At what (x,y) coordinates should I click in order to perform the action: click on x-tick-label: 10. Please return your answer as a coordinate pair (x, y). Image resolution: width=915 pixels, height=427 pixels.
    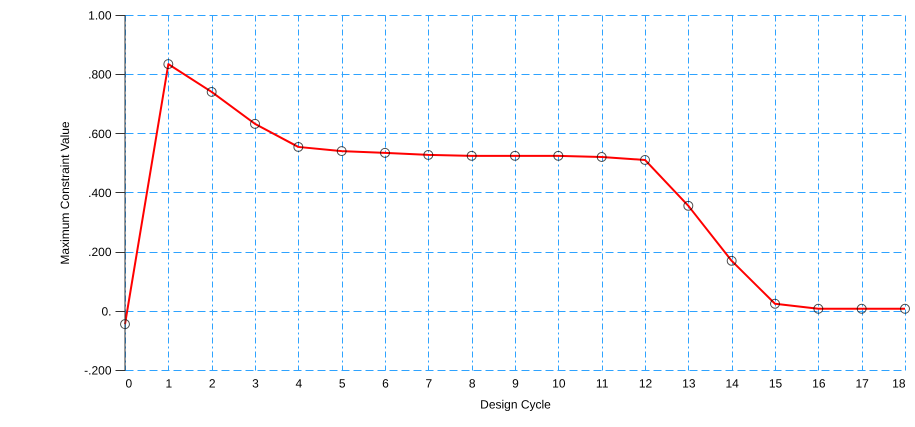
    Looking at the image, I should click on (559, 383).